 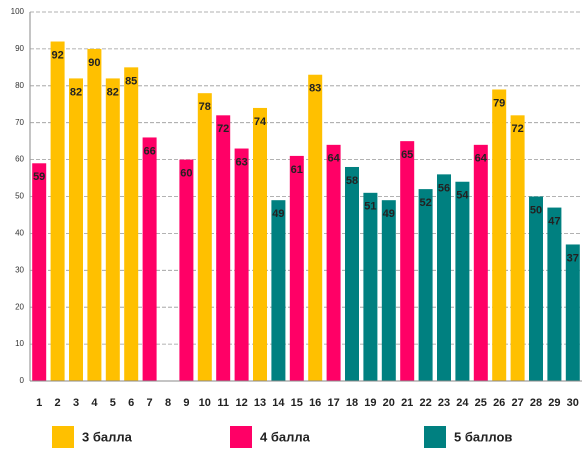 I want to click on value-label: 56, so click(x=444, y=188).